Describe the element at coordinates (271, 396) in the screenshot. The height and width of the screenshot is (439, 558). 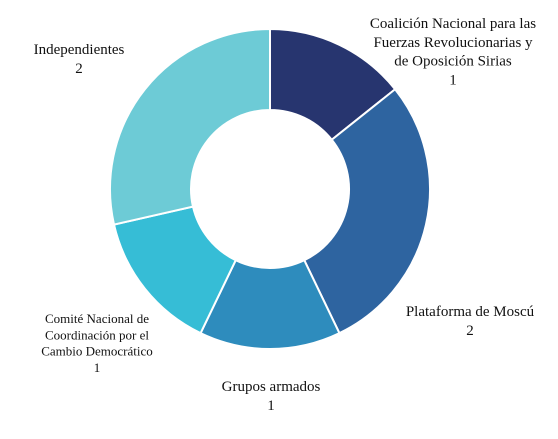
I see `slice-label: Grupos armados 1` at that location.